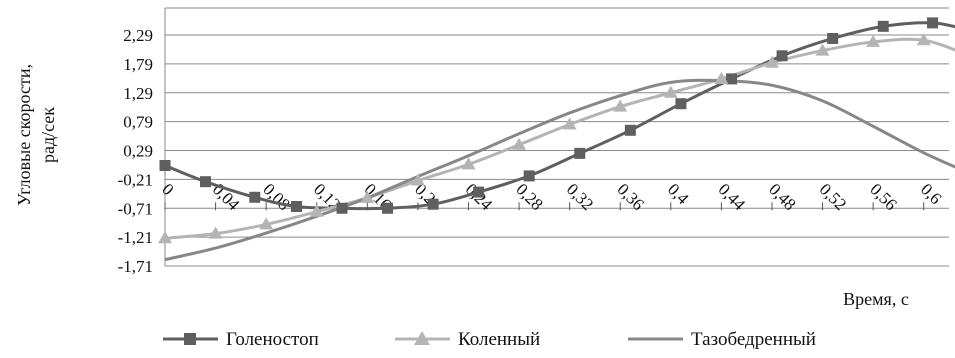  What do you see at coordinates (135, 266) in the screenshot?
I see `y-tick-label: -1,71` at bounding box center [135, 266].